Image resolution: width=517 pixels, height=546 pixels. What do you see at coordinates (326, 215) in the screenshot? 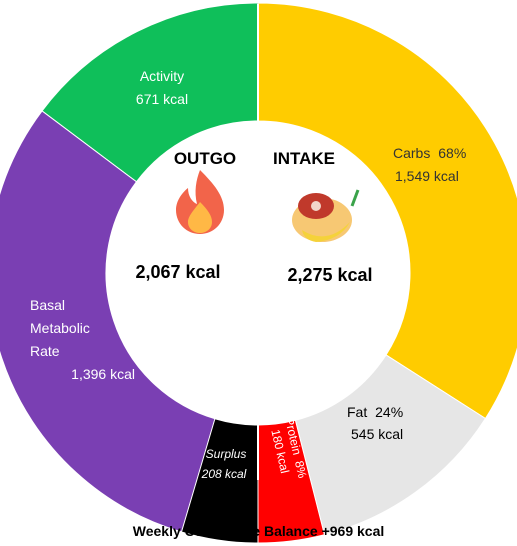
I see `food-plate-icon` at bounding box center [326, 215].